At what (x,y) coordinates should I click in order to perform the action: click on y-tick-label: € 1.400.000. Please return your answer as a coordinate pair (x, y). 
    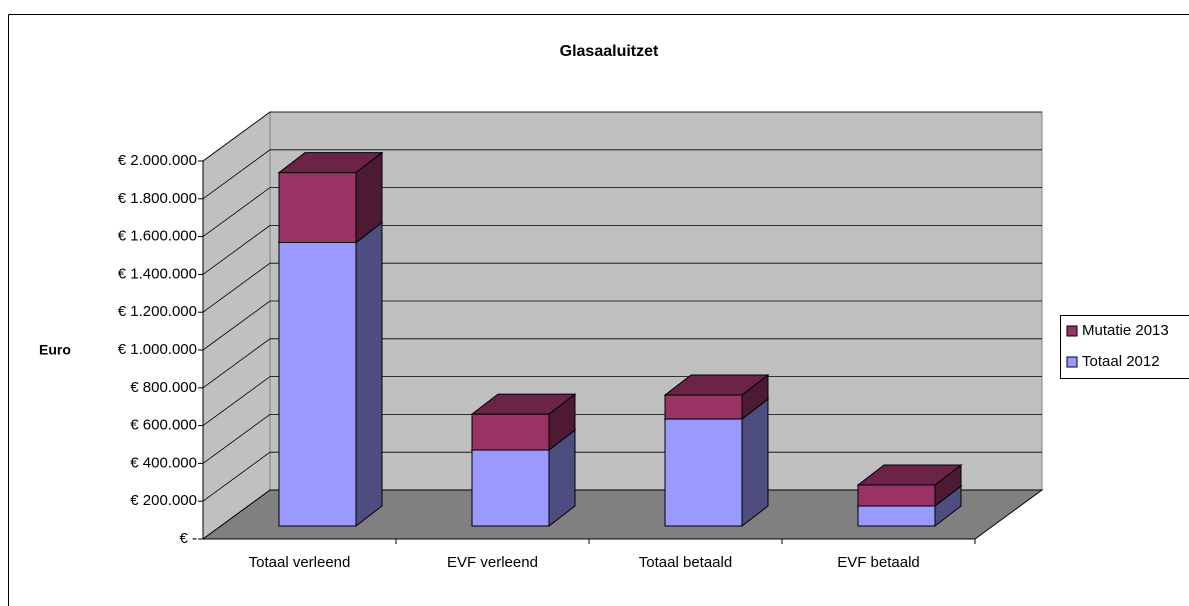
    Looking at the image, I should click on (157, 273).